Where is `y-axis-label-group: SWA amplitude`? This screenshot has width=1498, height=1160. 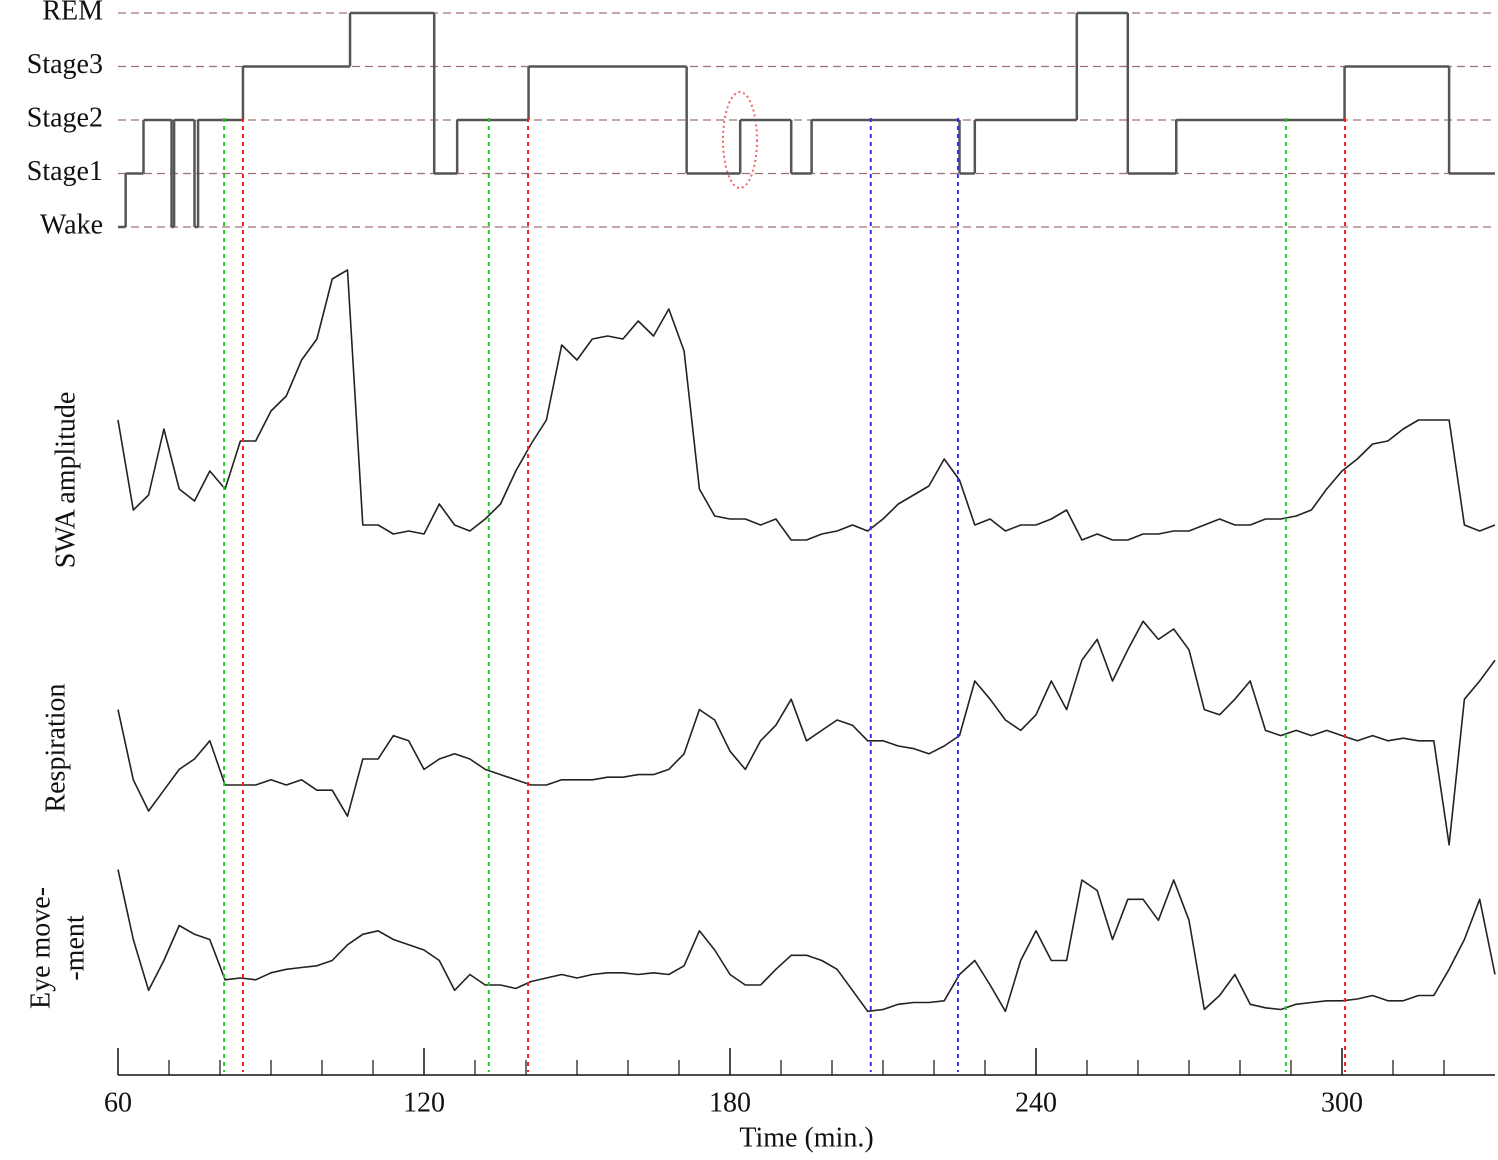
y-axis-label-group: SWA amplitude is located at coordinates (65, 480).